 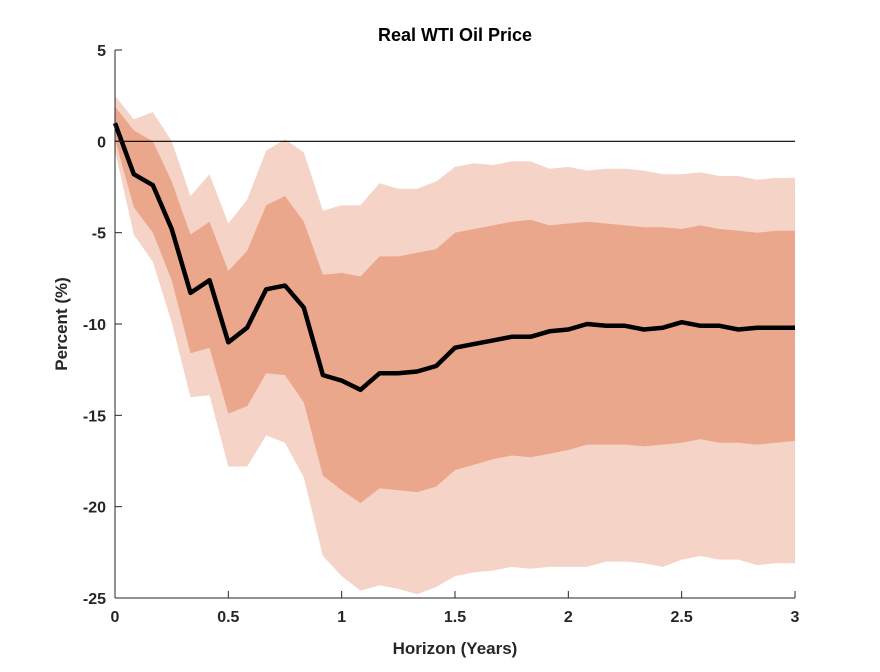 What do you see at coordinates (455, 648) in the screenshot?
I see `x-axis-label: Horizon (Years)` at bounding box center [455, 648].